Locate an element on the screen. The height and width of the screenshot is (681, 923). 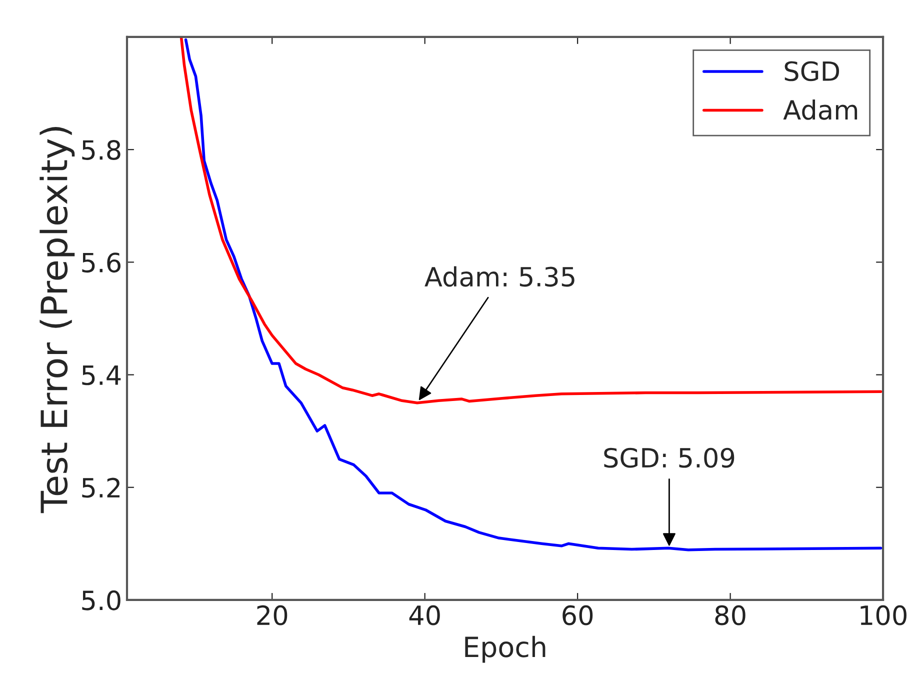
annotation: Adam: 5.35 is located at coordinates (499, 276).